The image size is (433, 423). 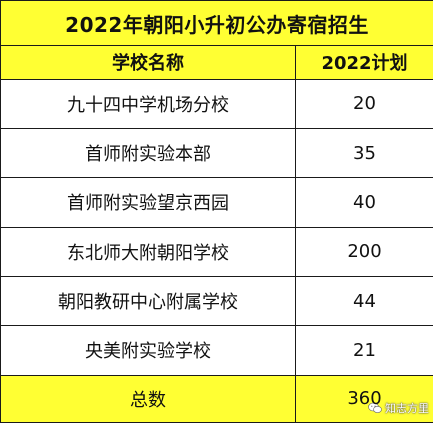 I want to click on total-value: 360, so click(x=364, y=399).